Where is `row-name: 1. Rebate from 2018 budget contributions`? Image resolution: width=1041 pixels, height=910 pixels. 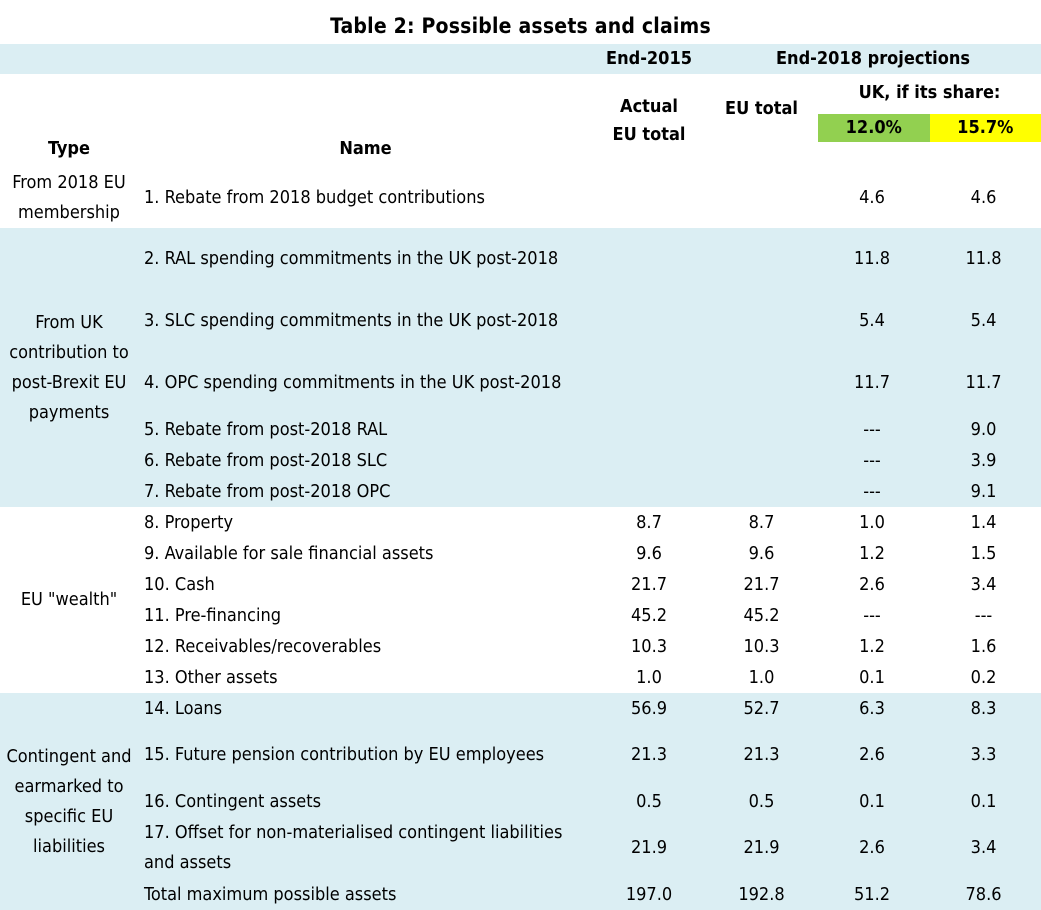 row-name: 1. Rebate from 2018 budget contributions is located at coordinates (314, 197).